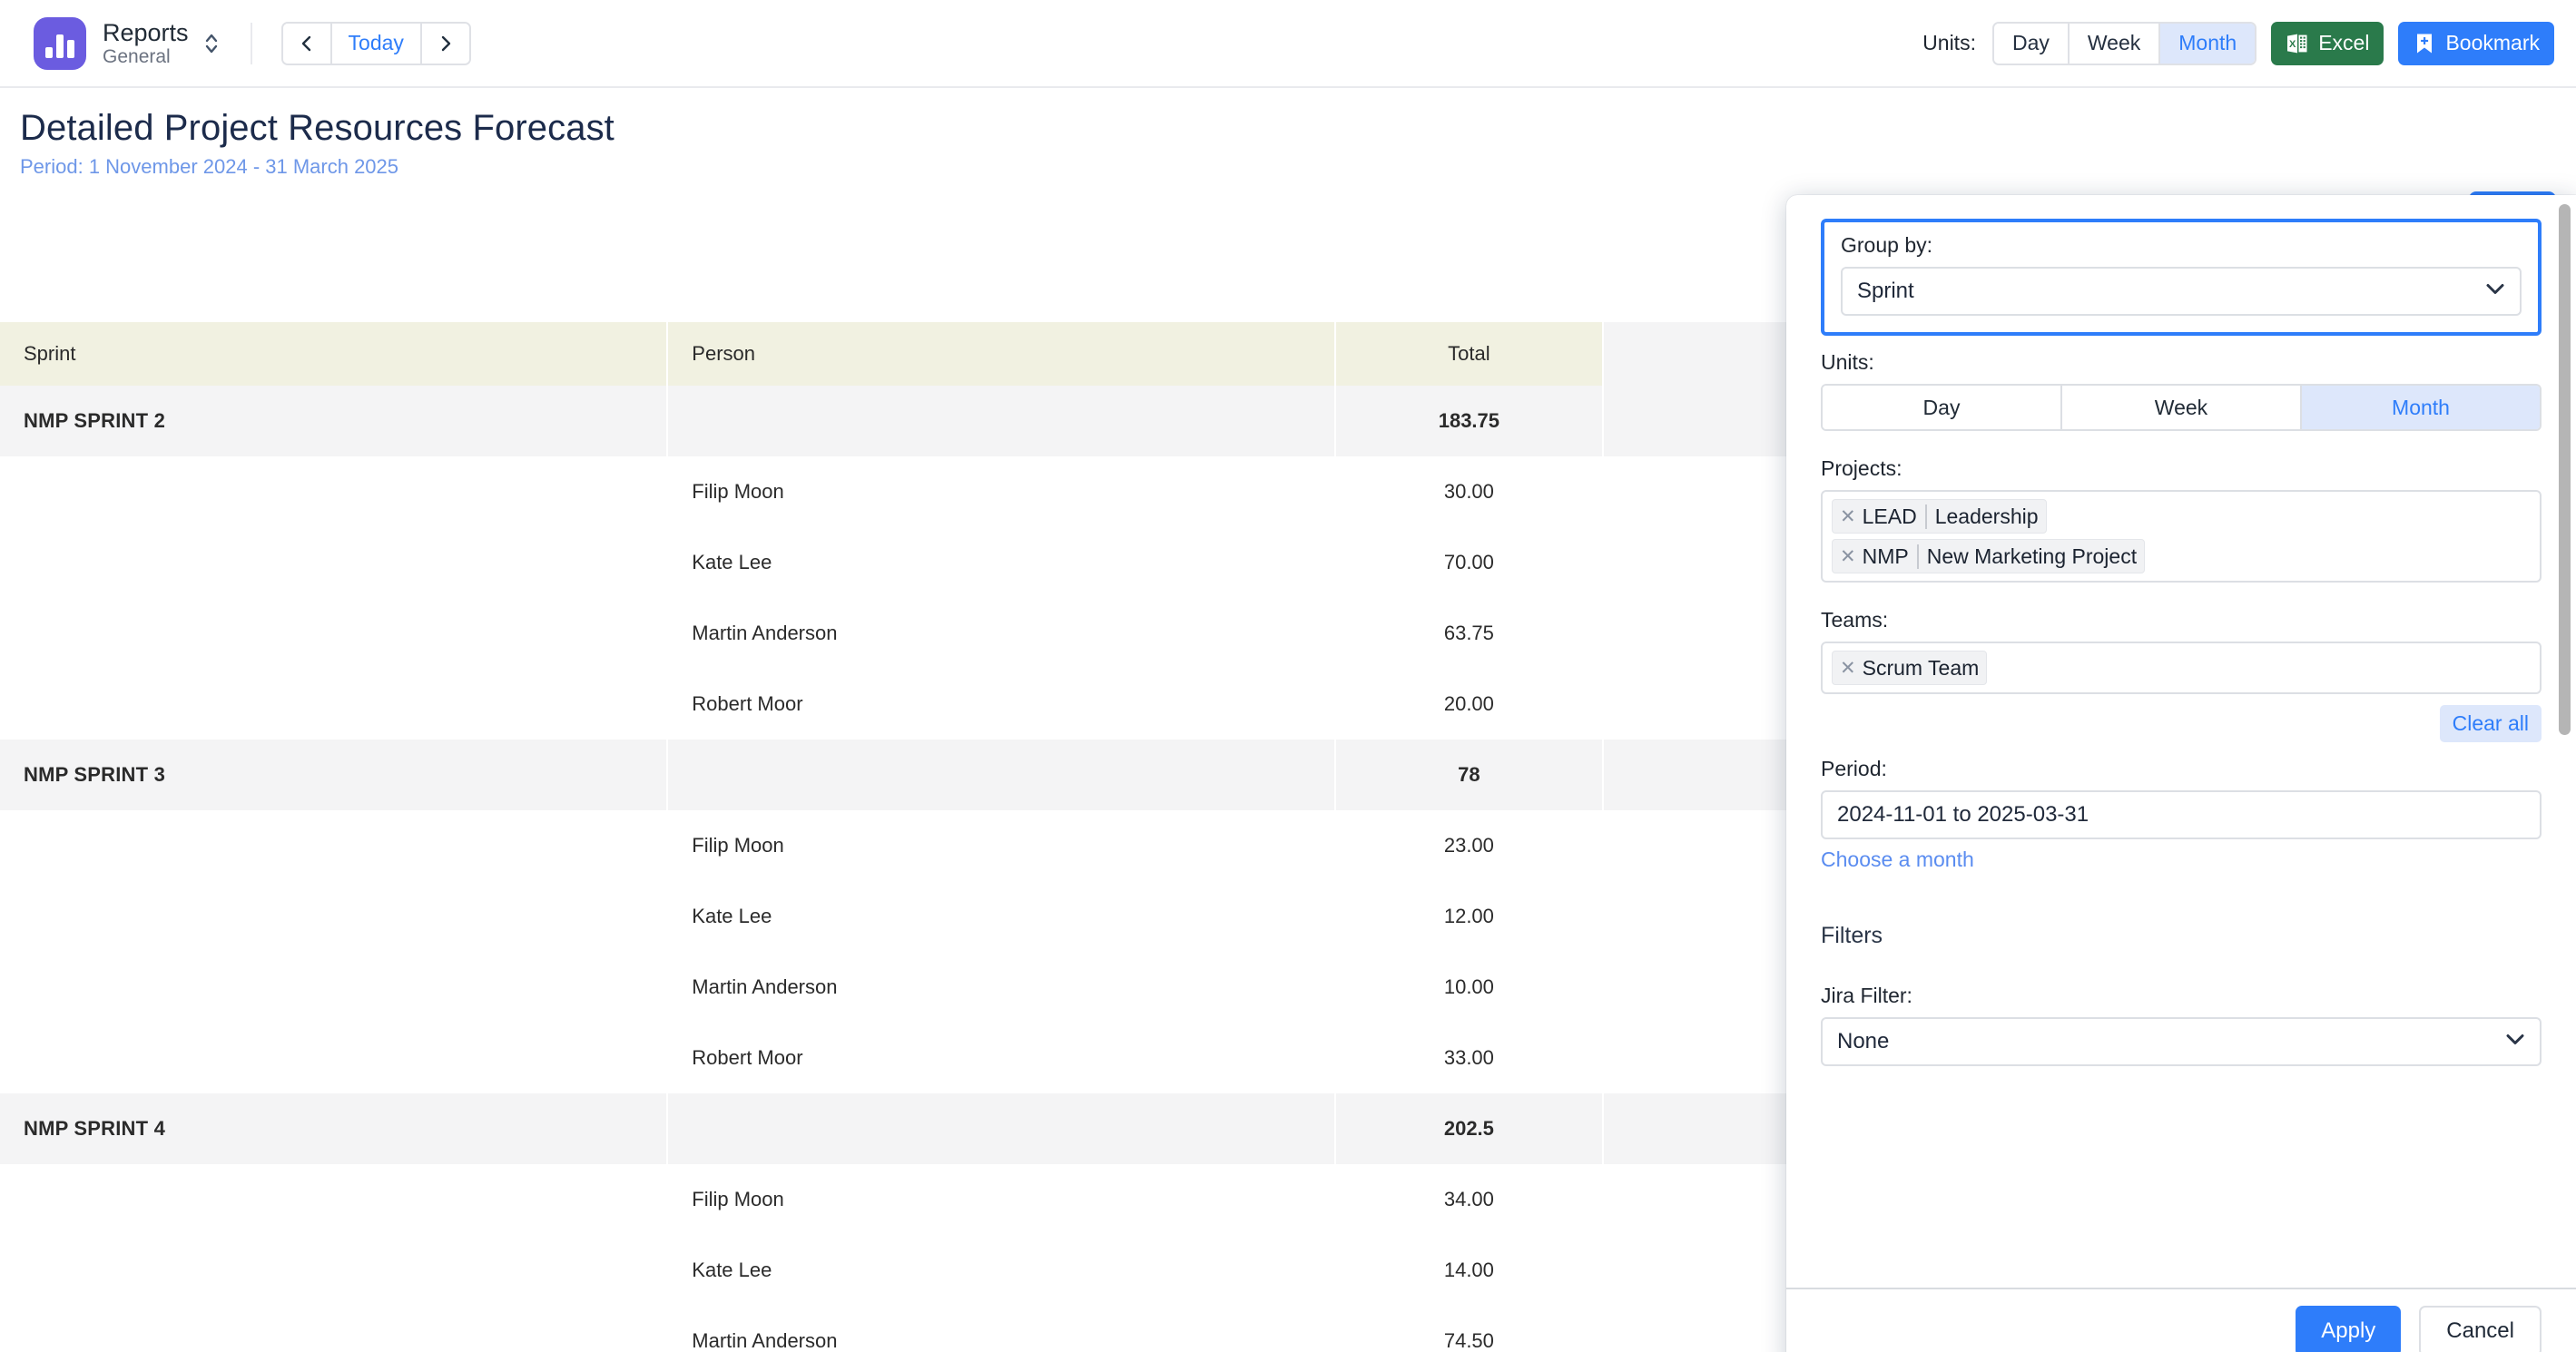 The height and width of the screenshot is (1352, 2576). What do you see at coordinates (1469, 421) in the screenshot?
I see `cell-total: 183.75` at bounding box center [1469, 421].